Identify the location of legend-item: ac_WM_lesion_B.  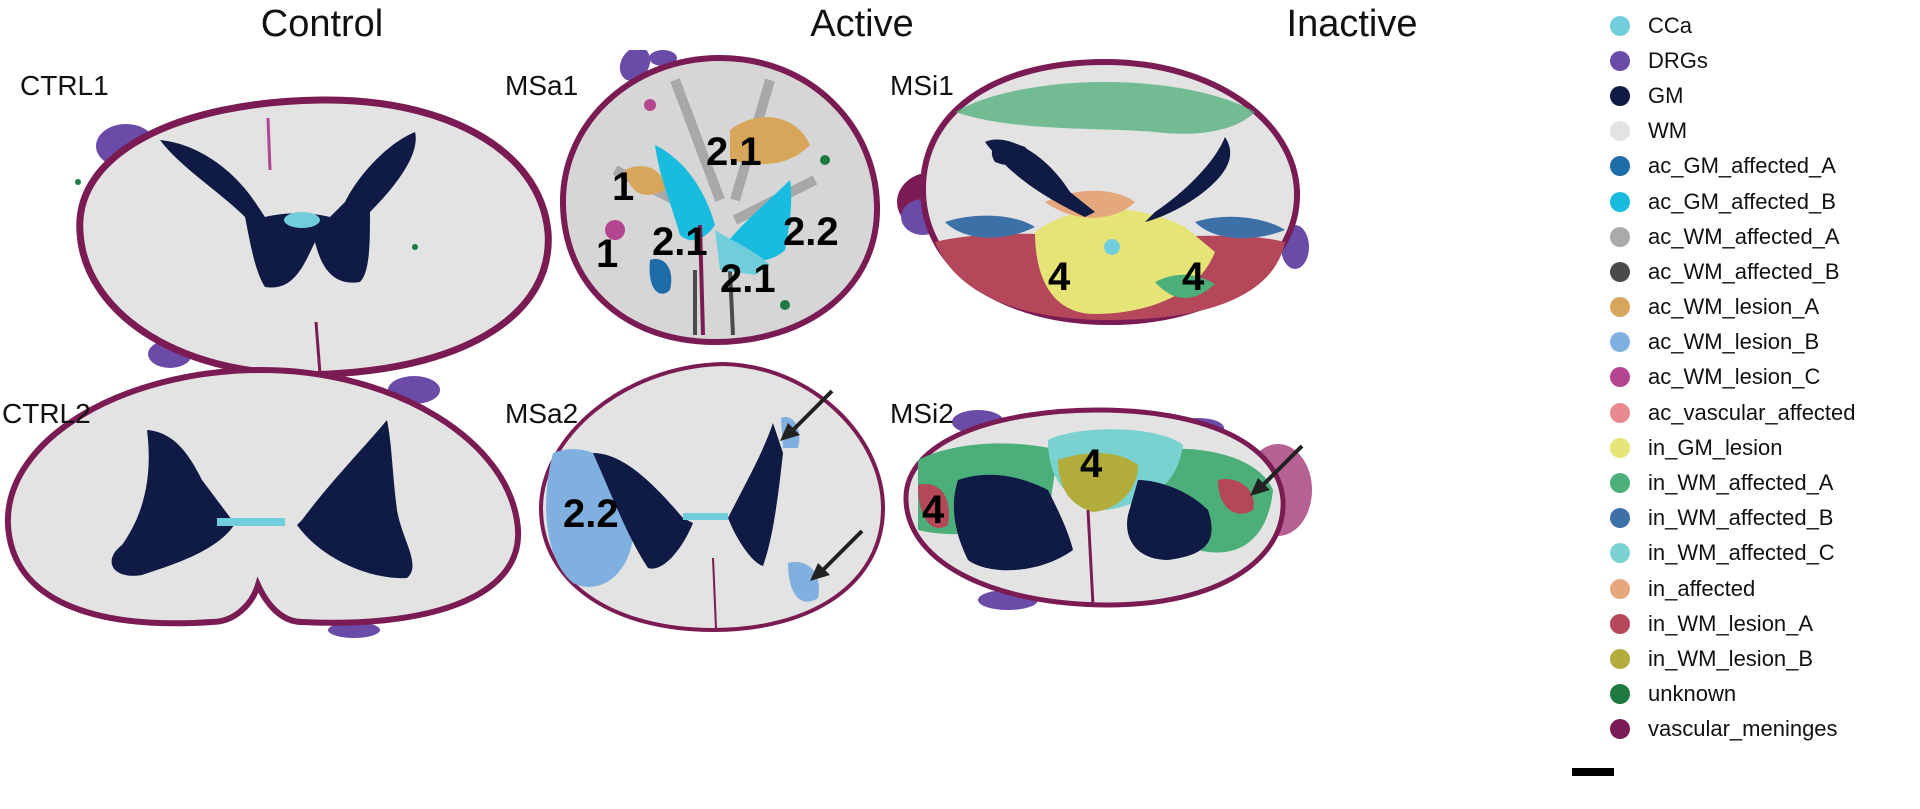
(1765, 342).